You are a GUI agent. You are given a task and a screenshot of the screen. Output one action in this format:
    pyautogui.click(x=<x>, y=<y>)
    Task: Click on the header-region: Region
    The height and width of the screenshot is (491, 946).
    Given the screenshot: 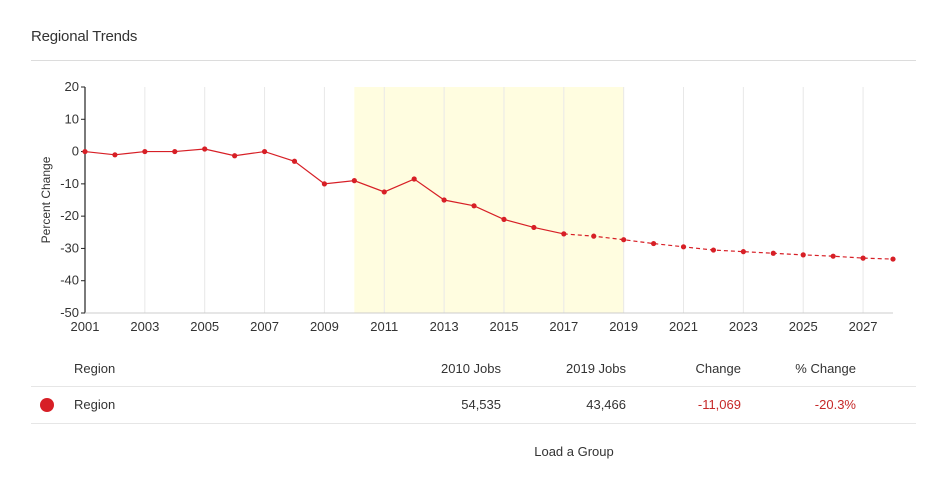 What is the action you would take?
    pyautogui.click(x=95, y=368)
    